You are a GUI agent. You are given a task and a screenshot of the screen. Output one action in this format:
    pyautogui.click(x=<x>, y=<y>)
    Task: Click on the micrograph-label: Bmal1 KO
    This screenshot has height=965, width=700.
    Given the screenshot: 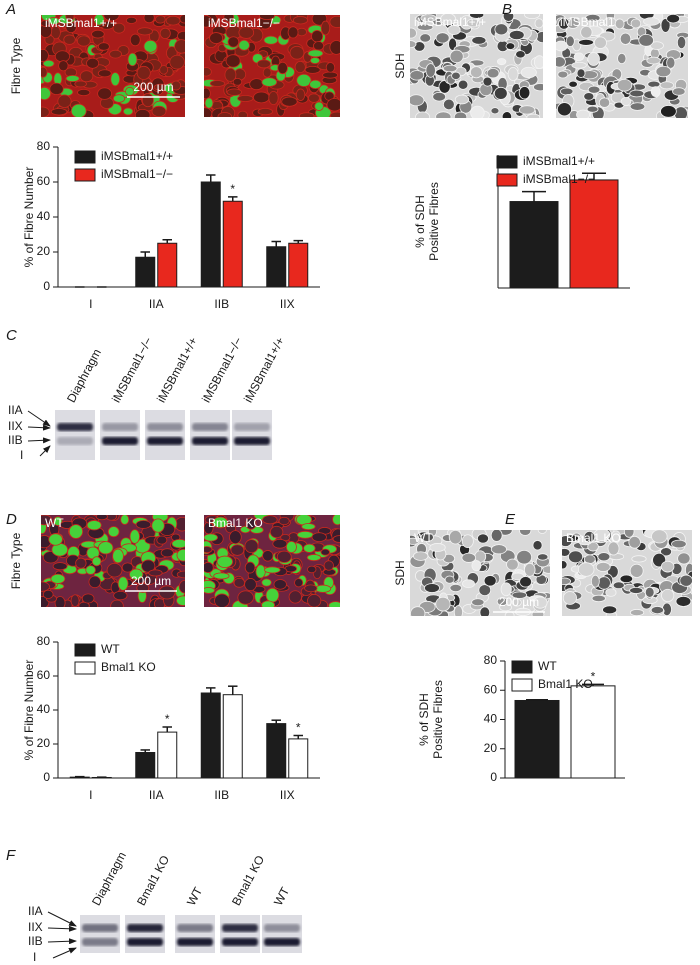 What is the action you would take?
    pyautogui.click(x=593, y=538)
    